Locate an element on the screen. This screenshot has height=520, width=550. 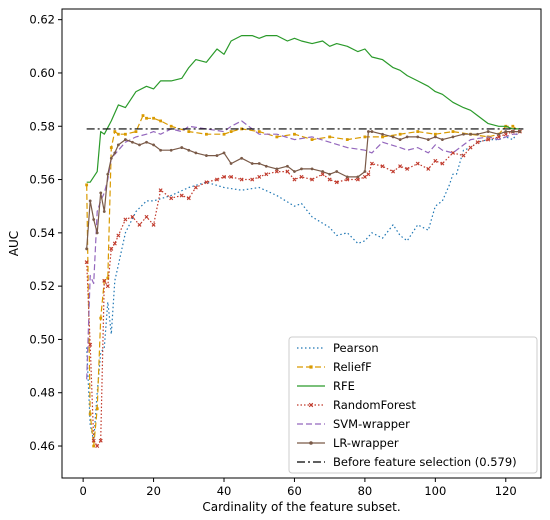
legend-label: LR-wrapper is located at coordinates (366, 443).